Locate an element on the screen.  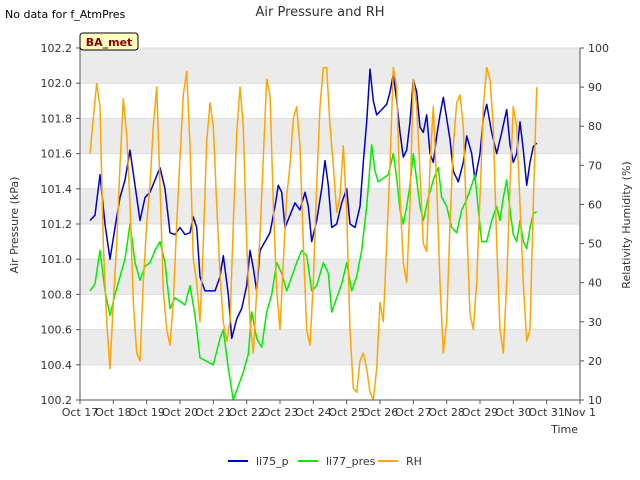
chart-title: Air Pressure and RH is located at coordinates (319, 12).